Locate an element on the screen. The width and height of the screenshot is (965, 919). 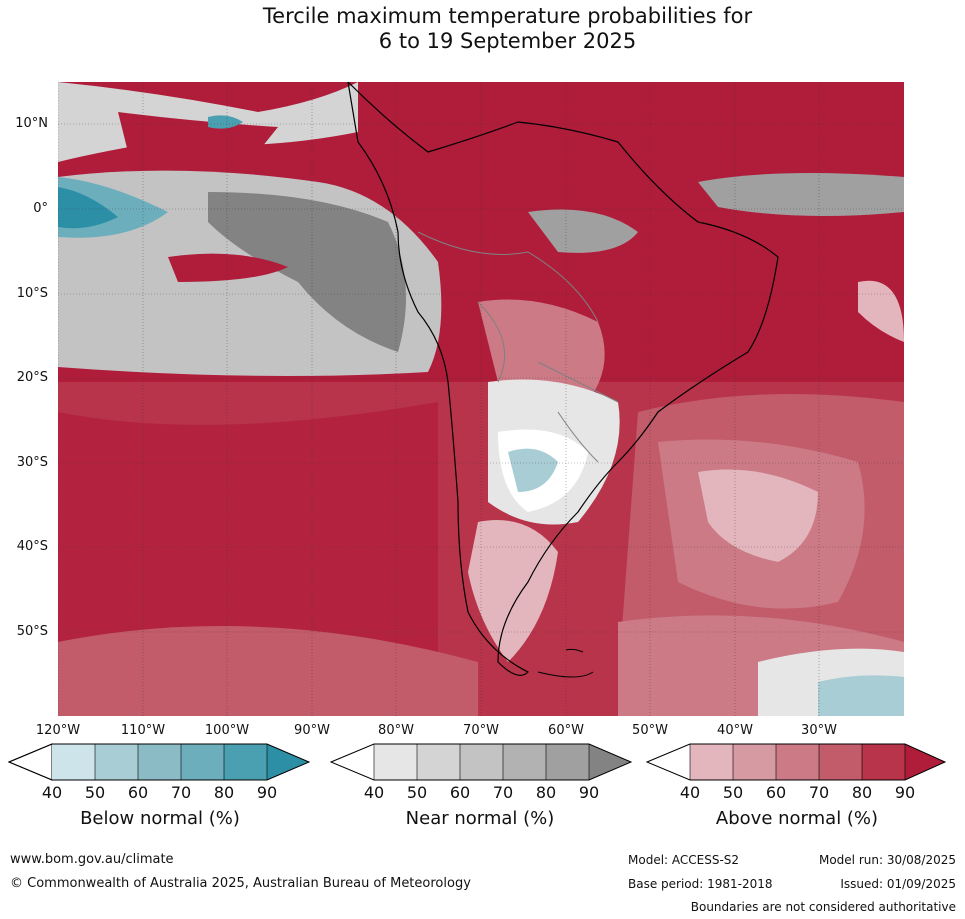
below-tick-50: 50 is located at coordinates (95, 792).